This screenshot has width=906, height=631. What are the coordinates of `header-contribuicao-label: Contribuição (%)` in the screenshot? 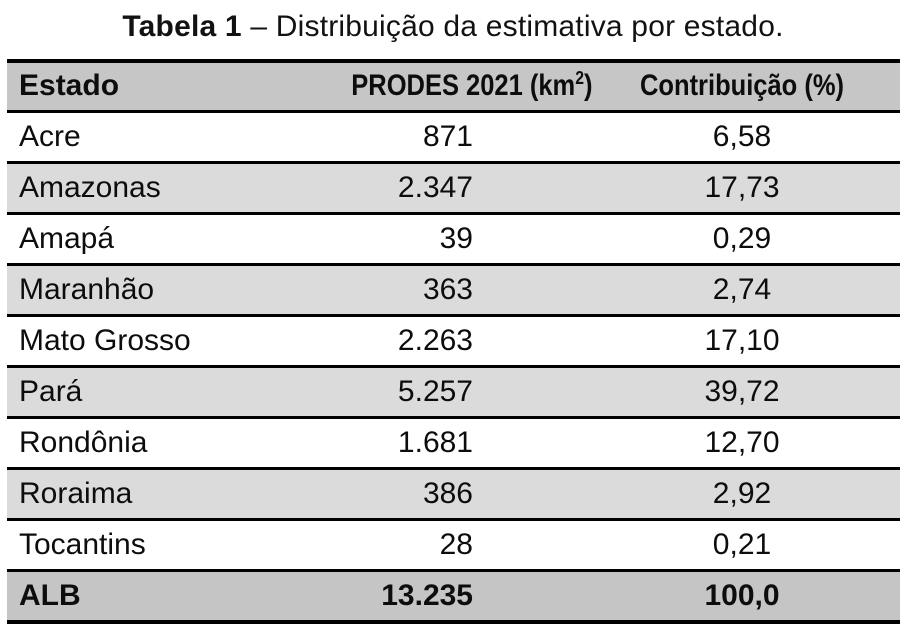 It's located at (742, 86).